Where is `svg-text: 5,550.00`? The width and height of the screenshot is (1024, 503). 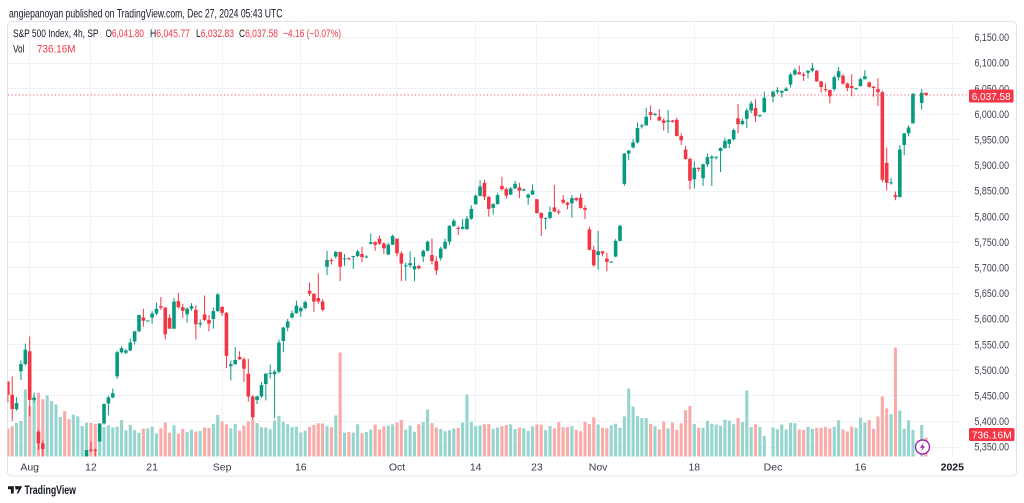
svg-text: 5,550.00 is located at coordinates (992, 345).